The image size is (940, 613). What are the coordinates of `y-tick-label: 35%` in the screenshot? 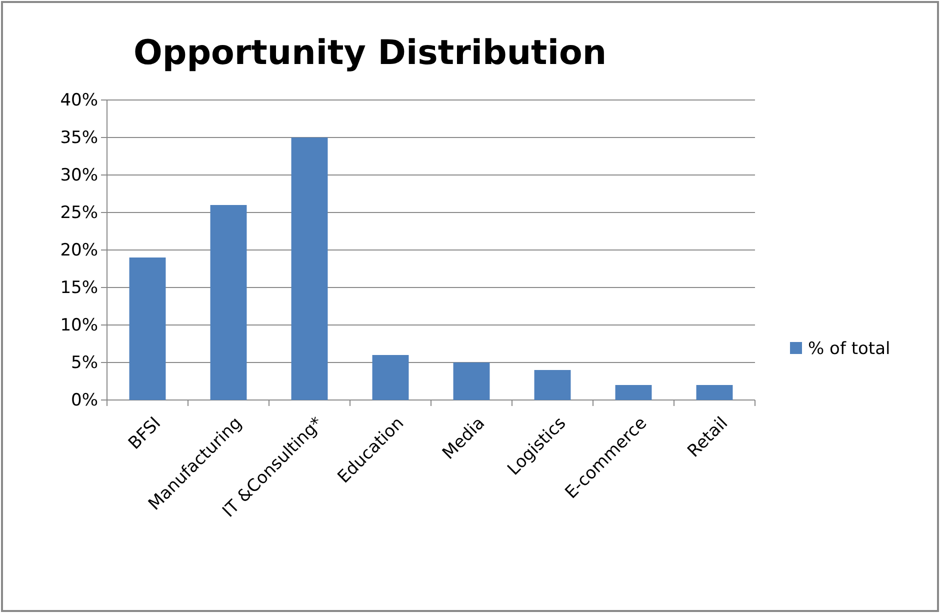 It's located at (79, 138).